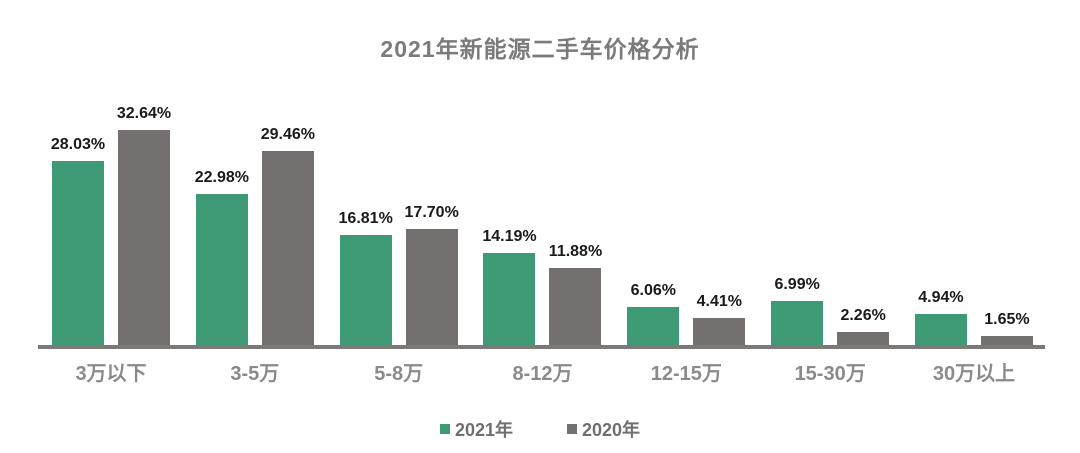 This screenshot has width=1080, height=453. What do you see at coordinates (830, 374) in the screenshot?
I see `x-axis-label: 15-30万` at bounding box center [830, 374].